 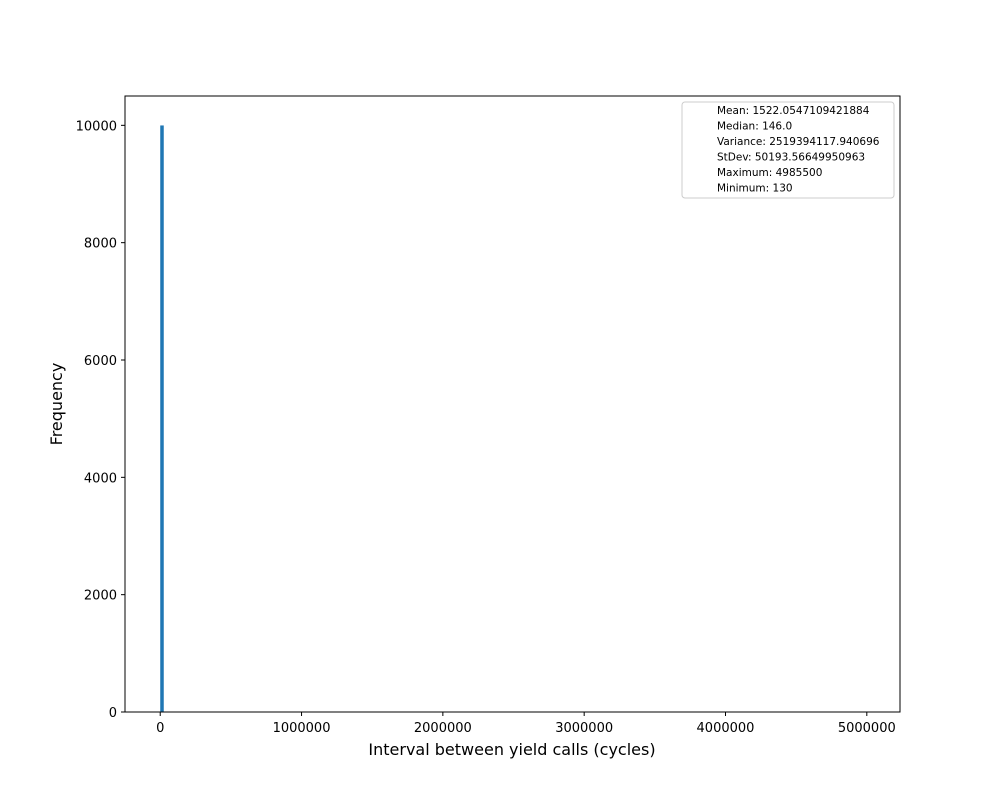 What do you see at coordinates (100, 478) in the screenshot?
I see `y-tick-label: 4000` at bounding box center [100, 478].